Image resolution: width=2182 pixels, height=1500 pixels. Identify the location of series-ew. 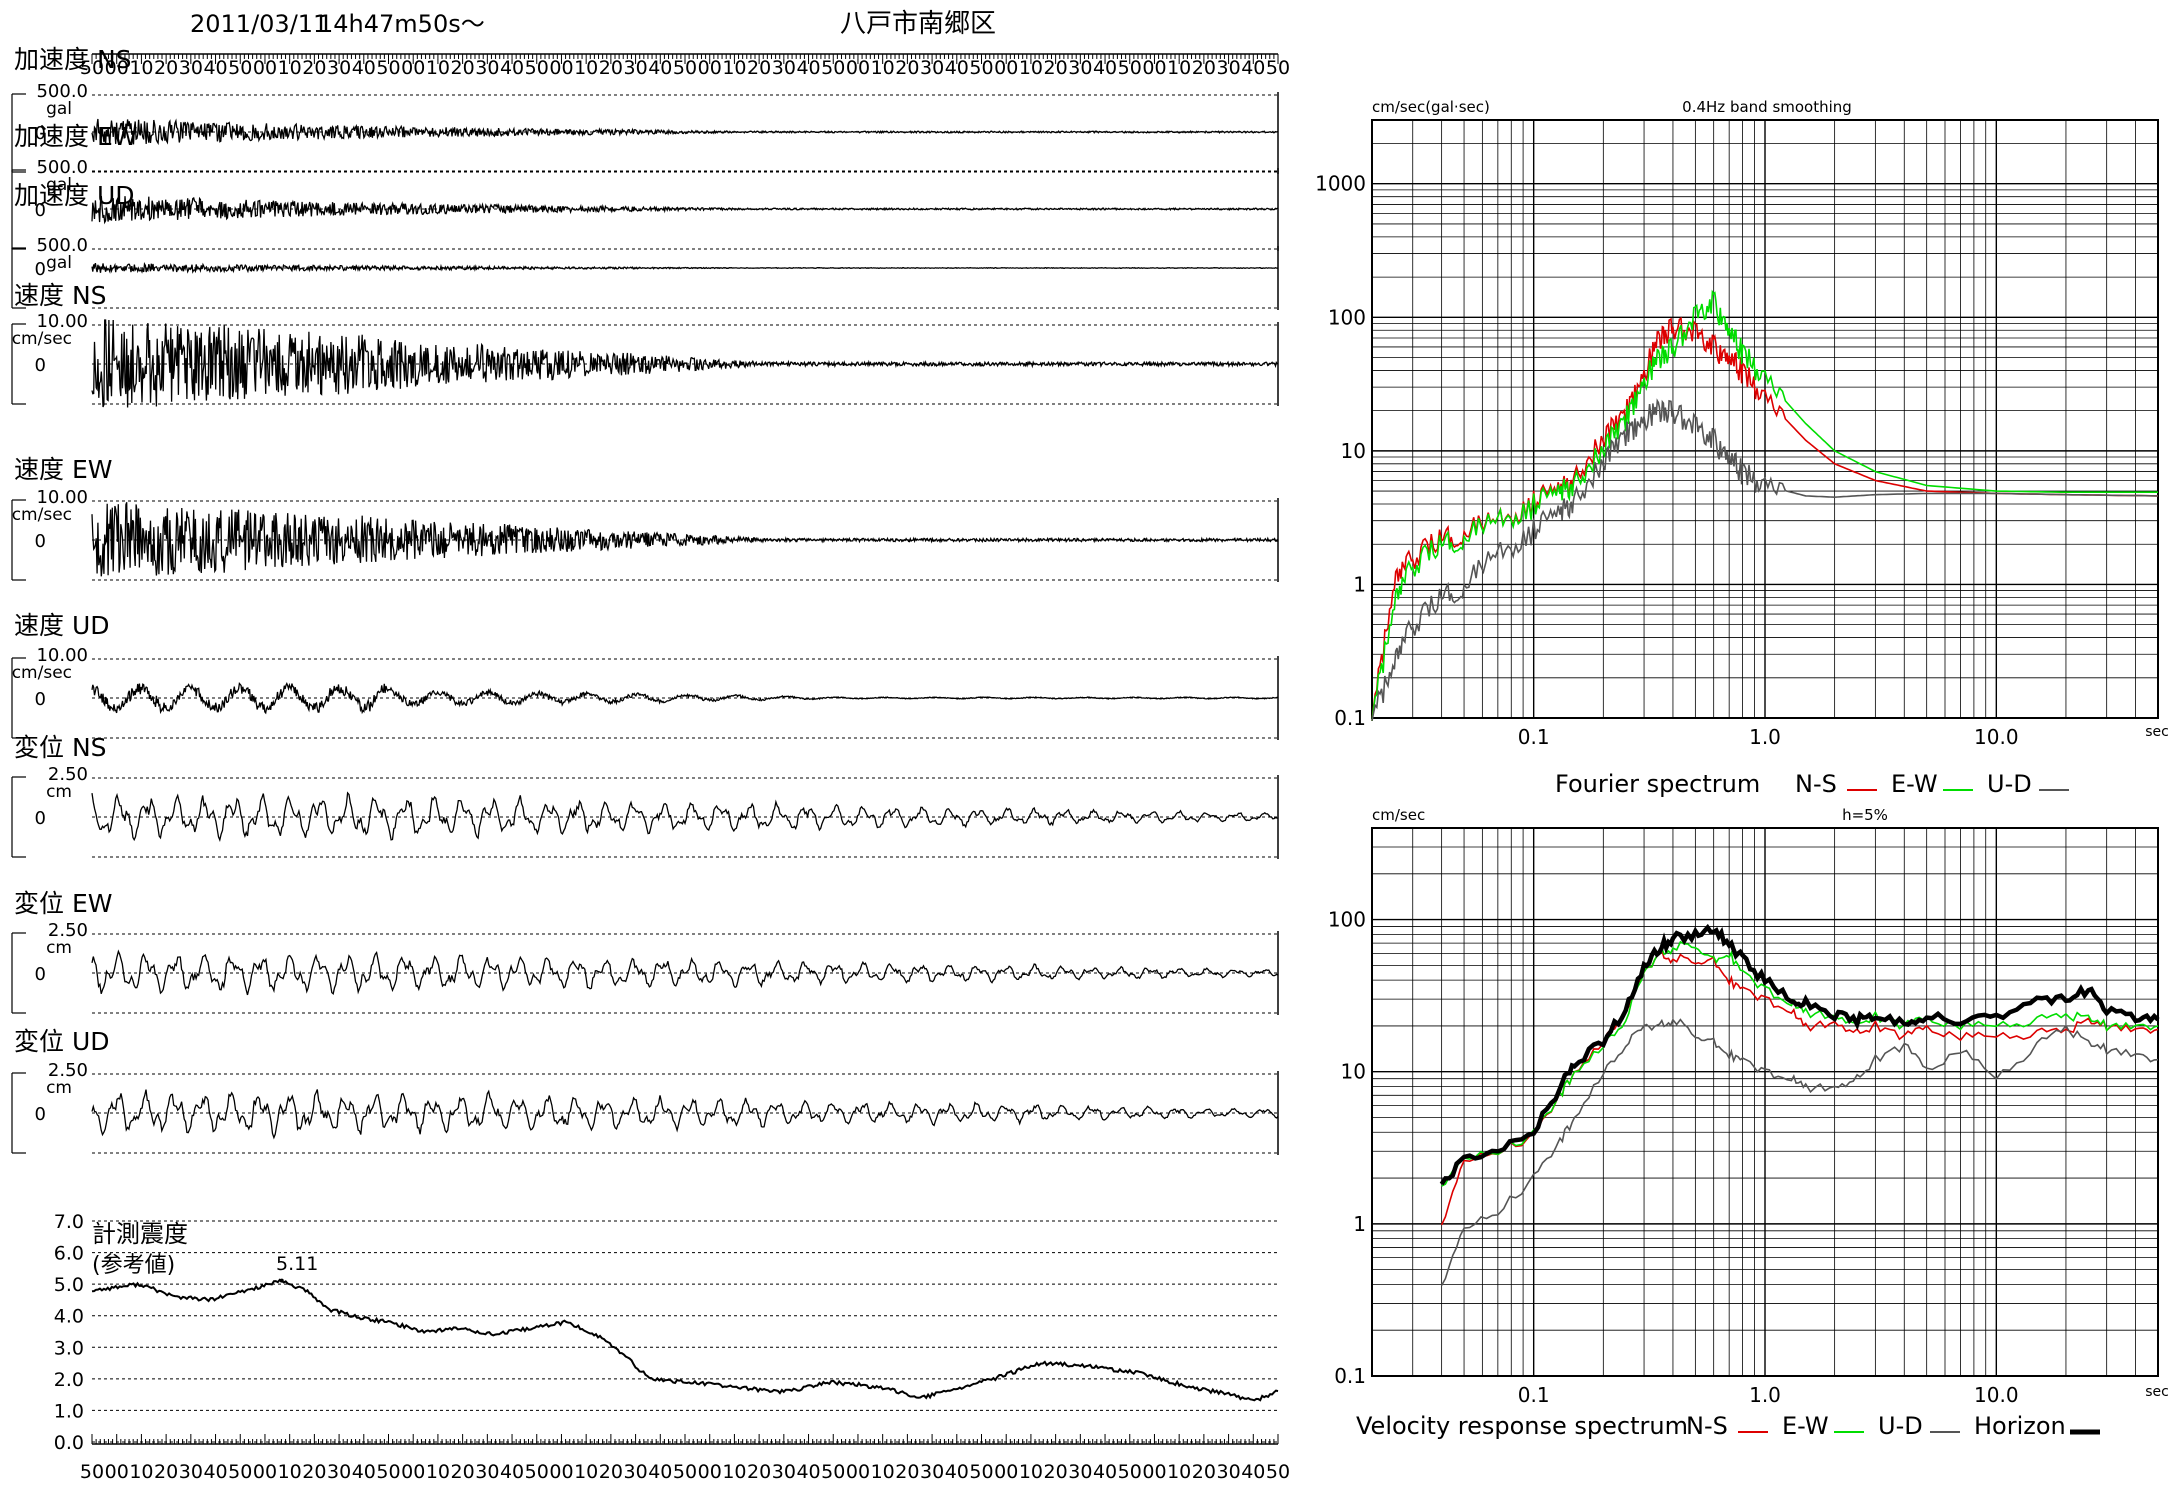
(1764, 505).